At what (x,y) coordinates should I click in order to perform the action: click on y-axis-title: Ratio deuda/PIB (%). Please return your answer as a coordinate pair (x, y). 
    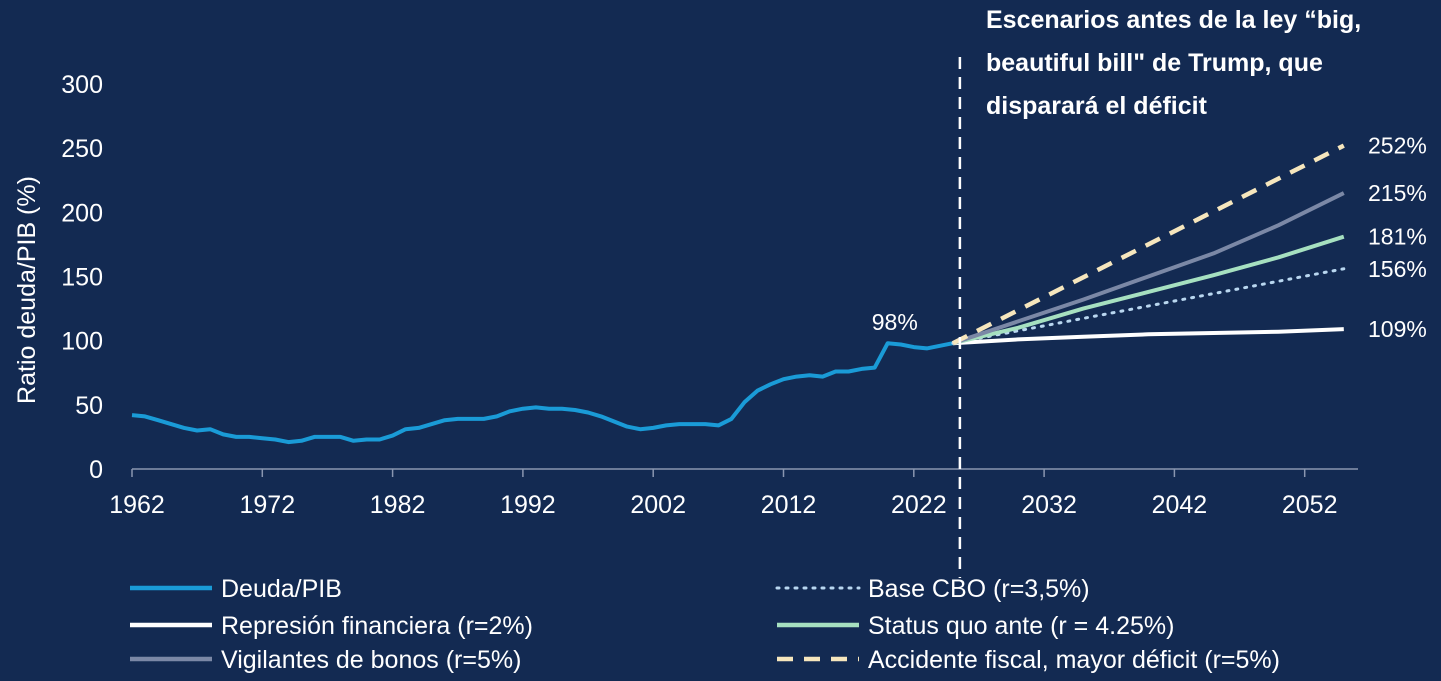
    Looking at the image, I should click on (27, 290).